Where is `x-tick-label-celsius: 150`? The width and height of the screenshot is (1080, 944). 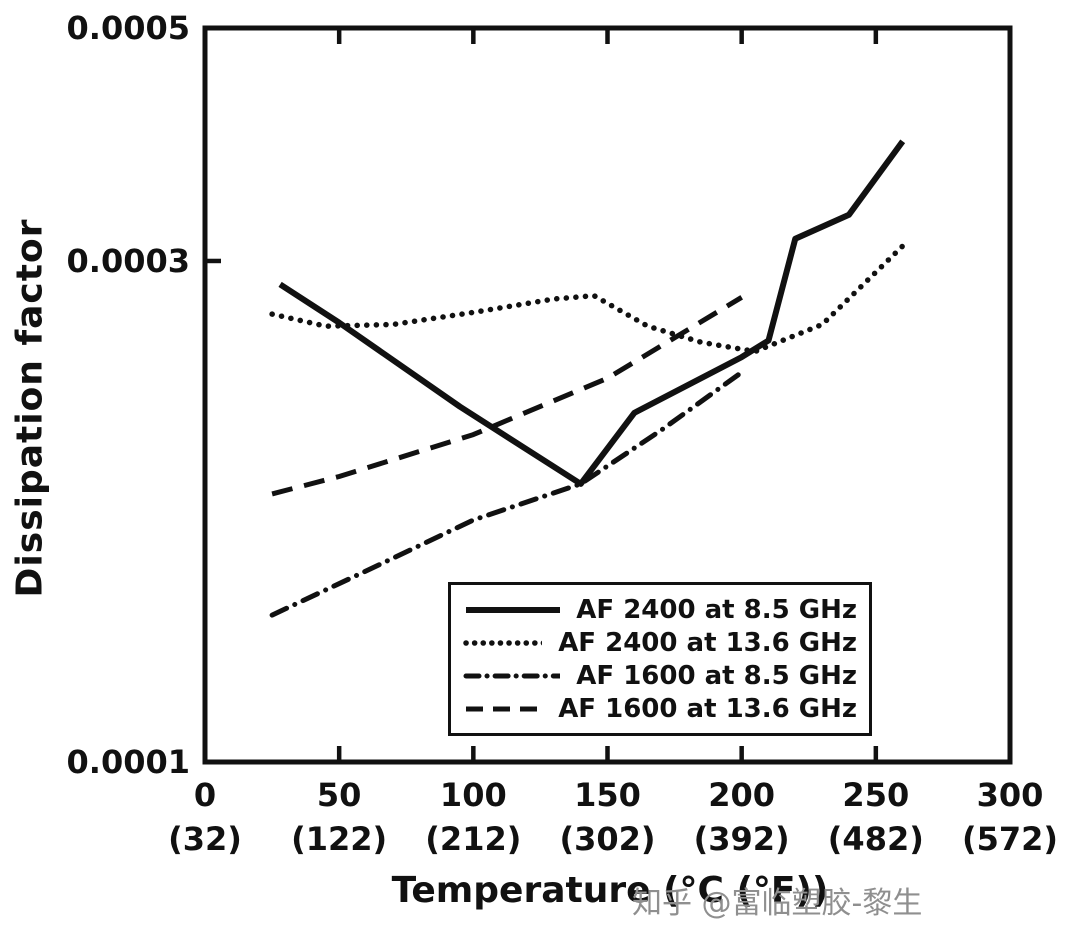 x-tick-label-celsius: 150 is located at coordinates (607, 795).